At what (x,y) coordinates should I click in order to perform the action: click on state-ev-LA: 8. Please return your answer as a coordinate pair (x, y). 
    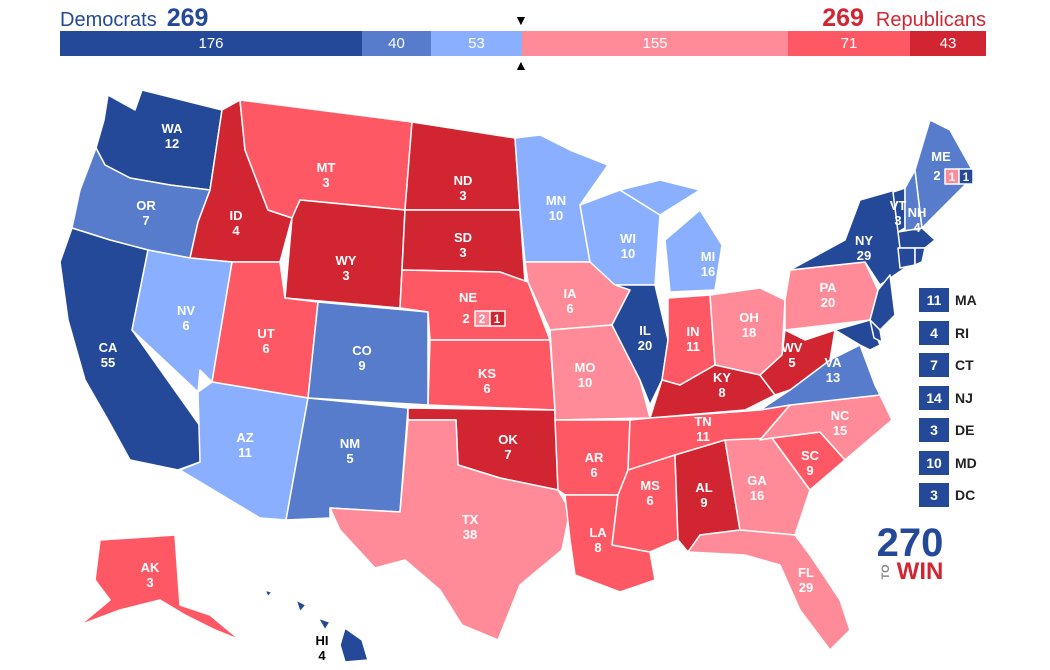
    Looking at the image, I should click on (597, 547).